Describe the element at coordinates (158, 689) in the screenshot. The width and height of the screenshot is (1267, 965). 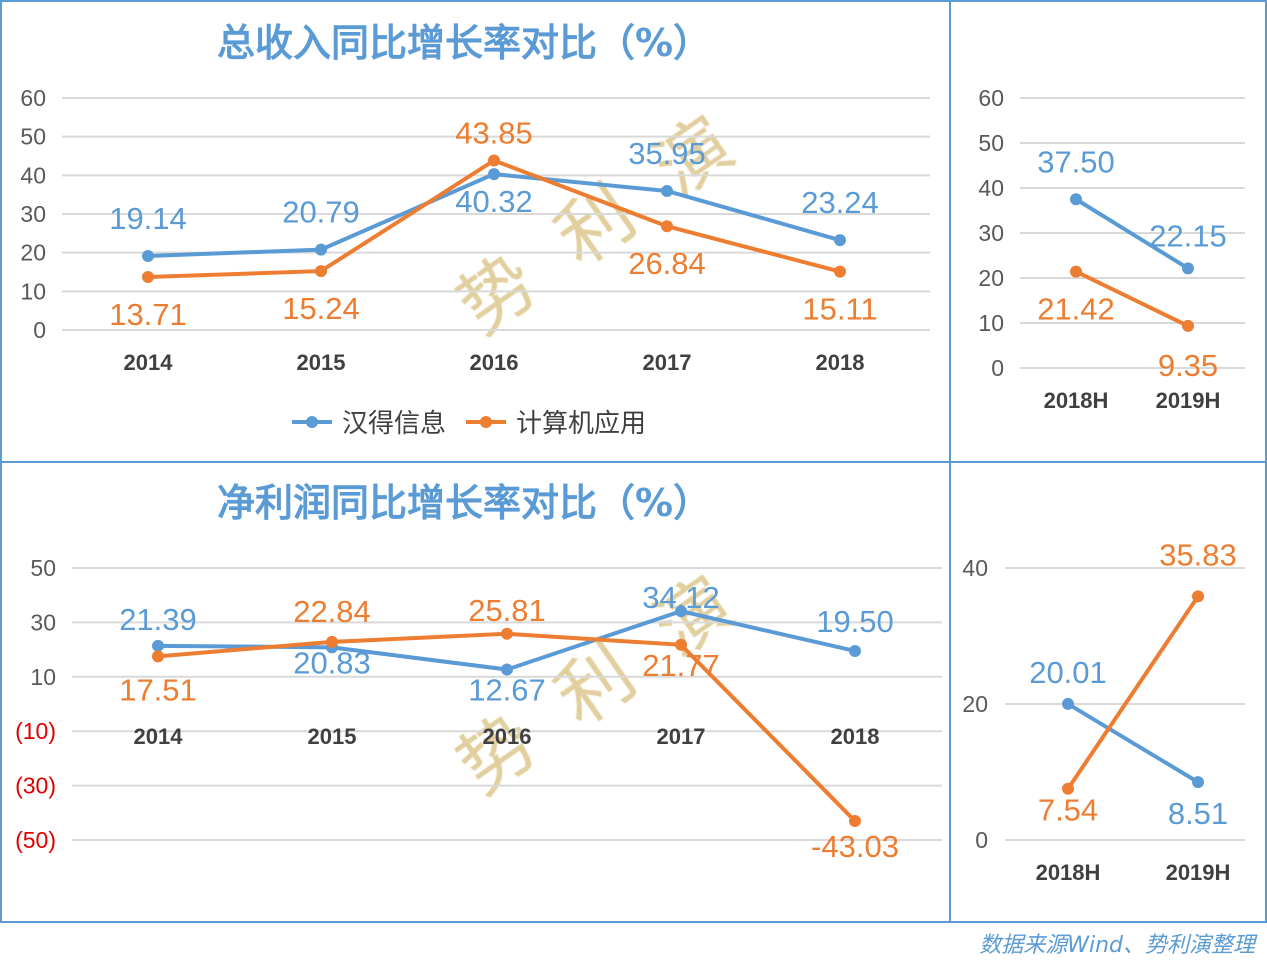
I see `data-label: 17.51` at that location.